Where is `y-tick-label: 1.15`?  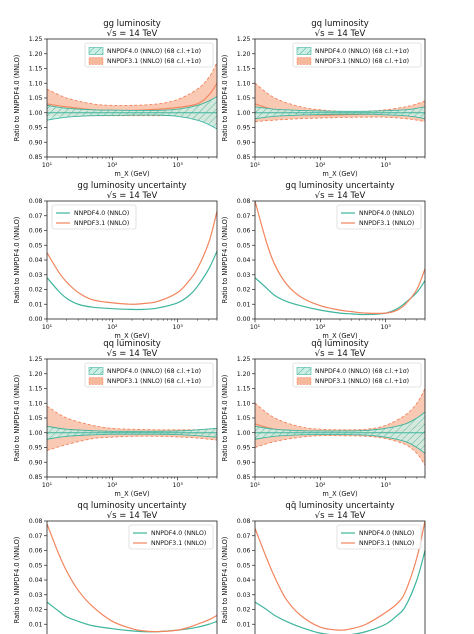 y-tick-label: 1.15 is located at coordinates (244, 69).